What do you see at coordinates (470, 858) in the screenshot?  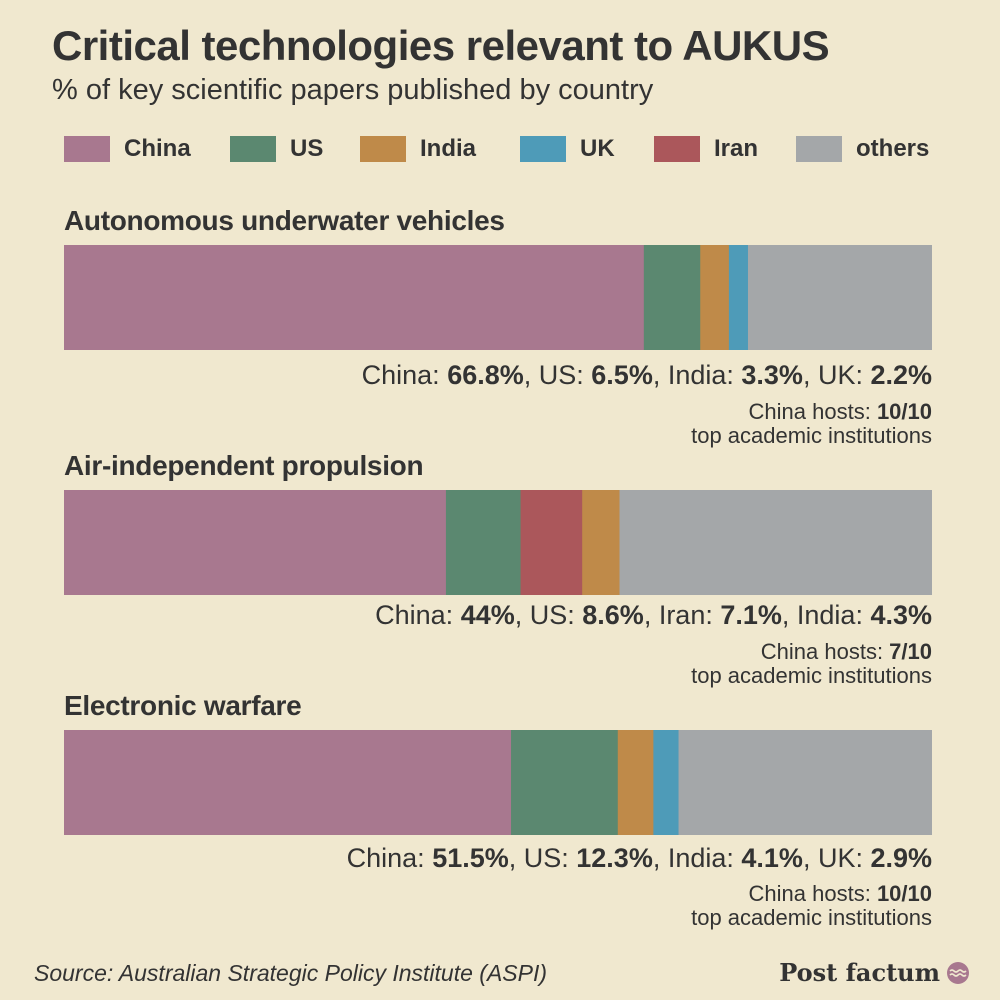 I see `stat-value: 51.5%` at bounding box center [470, 858].